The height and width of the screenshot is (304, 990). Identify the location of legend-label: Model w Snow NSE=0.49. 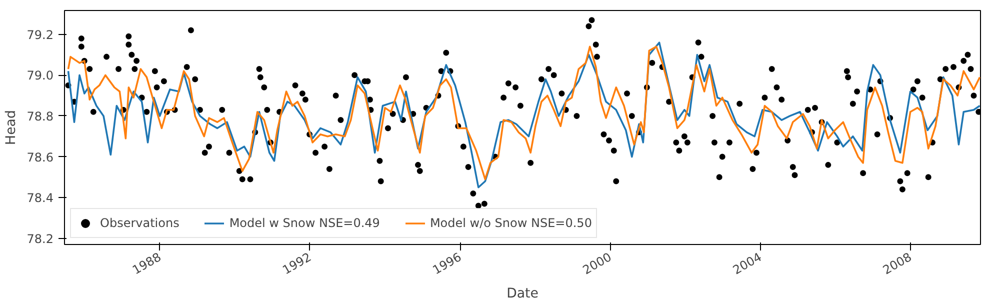
(304, 223).